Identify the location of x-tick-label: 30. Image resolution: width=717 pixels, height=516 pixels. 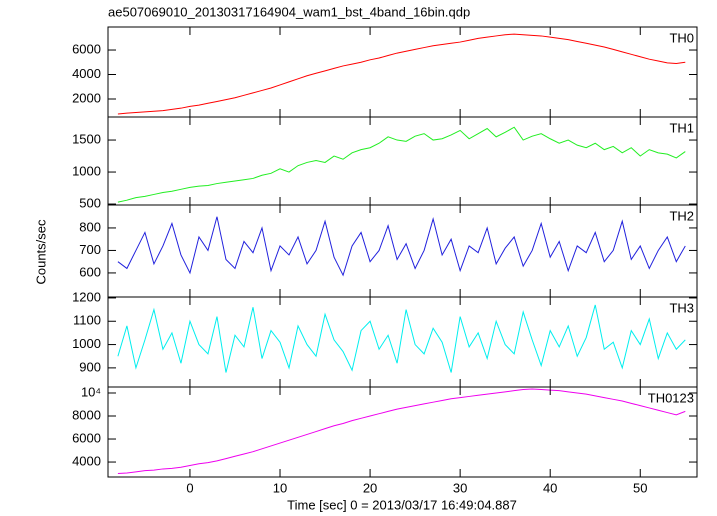
(460, 487).